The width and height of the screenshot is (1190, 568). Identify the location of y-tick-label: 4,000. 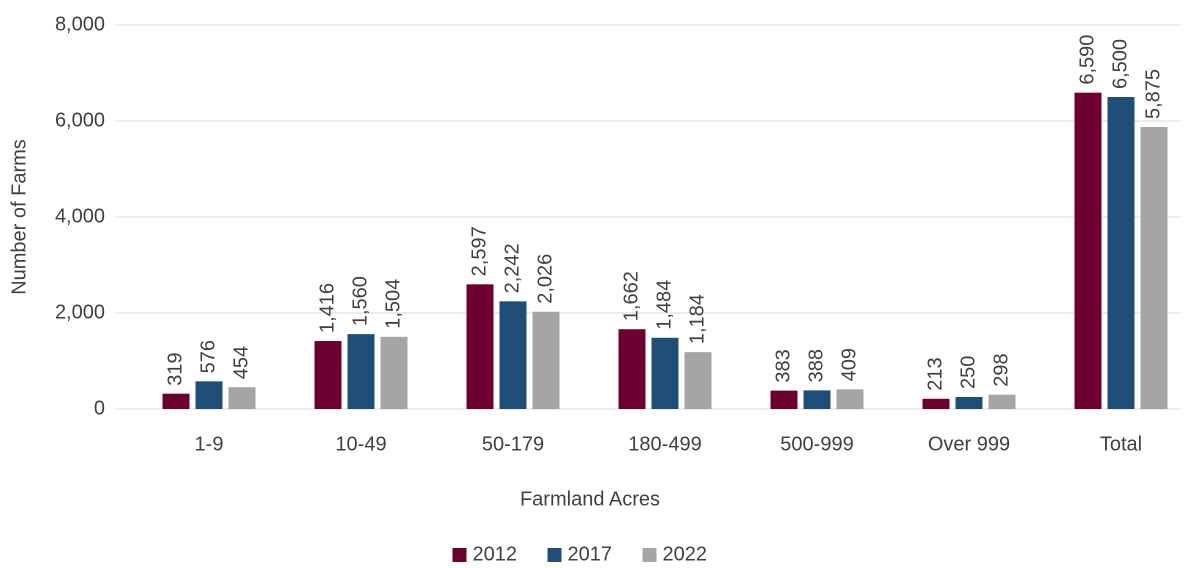
(80, 216).